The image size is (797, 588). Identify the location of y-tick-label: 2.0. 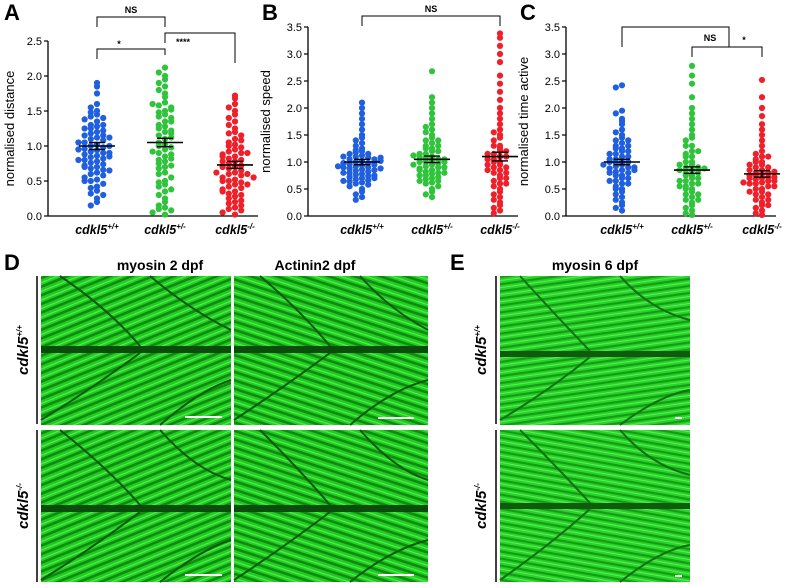
(34, 77).